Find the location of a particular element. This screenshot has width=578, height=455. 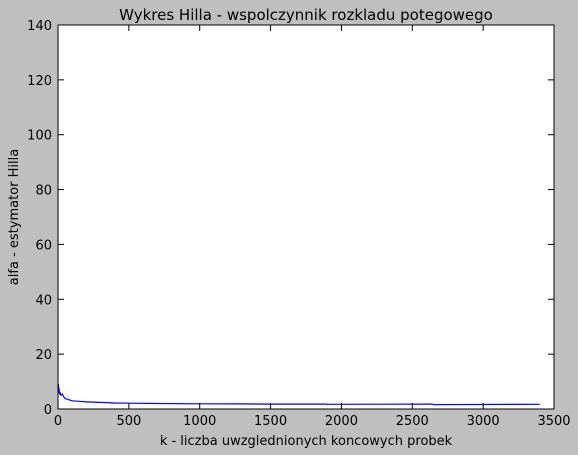

y-tick-label: 60 is located at coordinates (43, 245).